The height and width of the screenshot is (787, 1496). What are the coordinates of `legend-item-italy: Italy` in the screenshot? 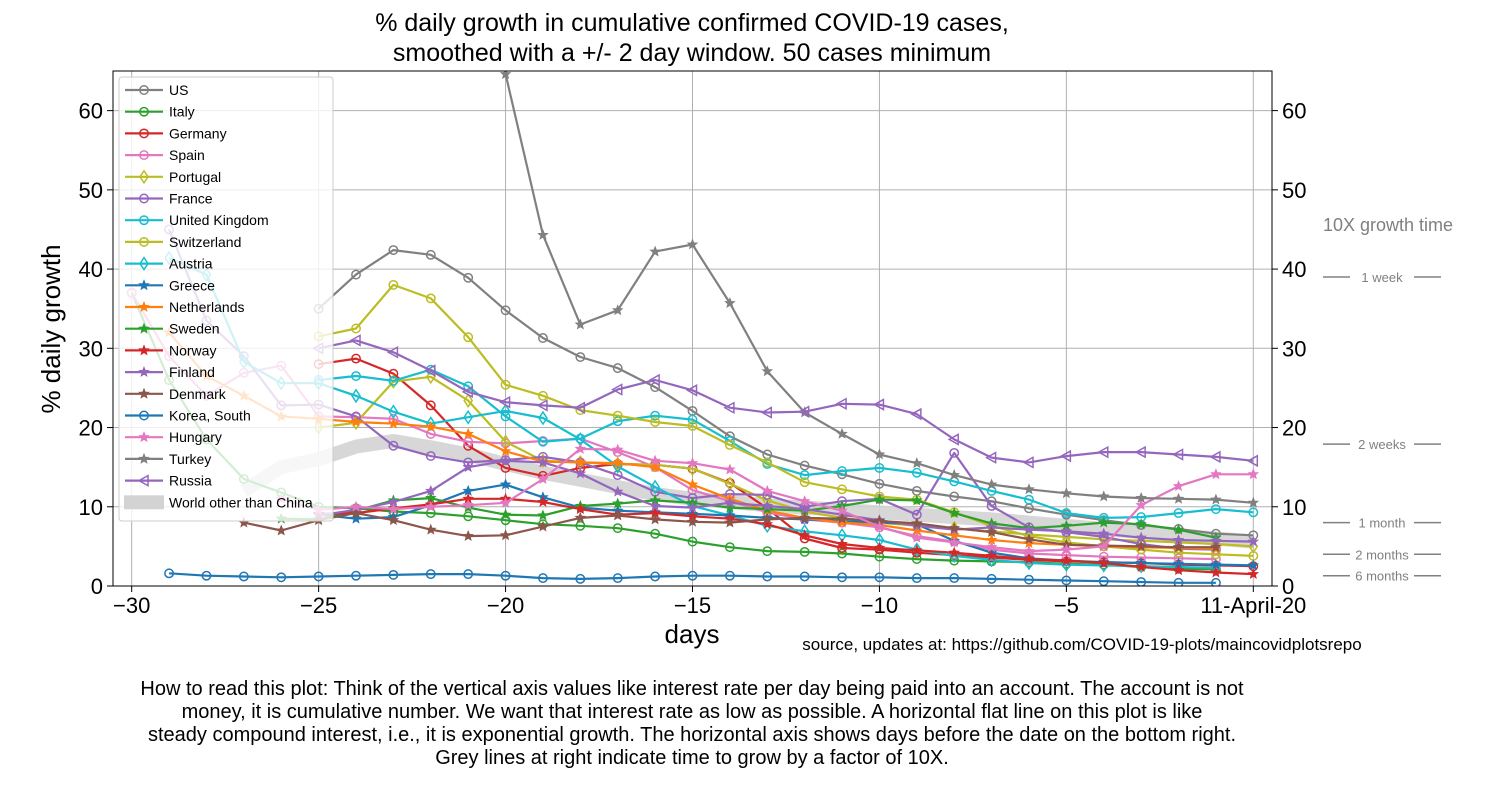 It's located at (160, 112).